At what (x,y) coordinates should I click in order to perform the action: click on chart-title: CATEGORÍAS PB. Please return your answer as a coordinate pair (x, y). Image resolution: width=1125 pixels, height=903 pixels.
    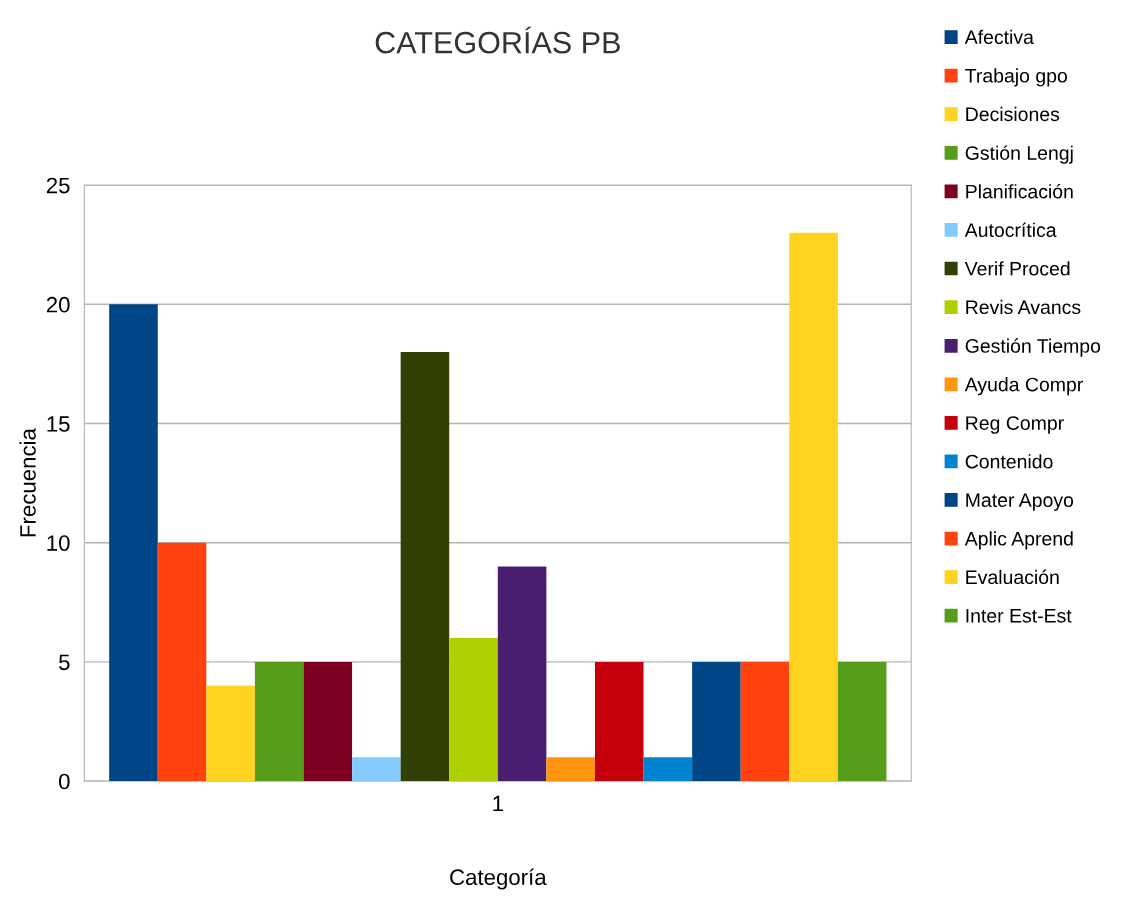
    Looking at the image, I should click on (497, 40).